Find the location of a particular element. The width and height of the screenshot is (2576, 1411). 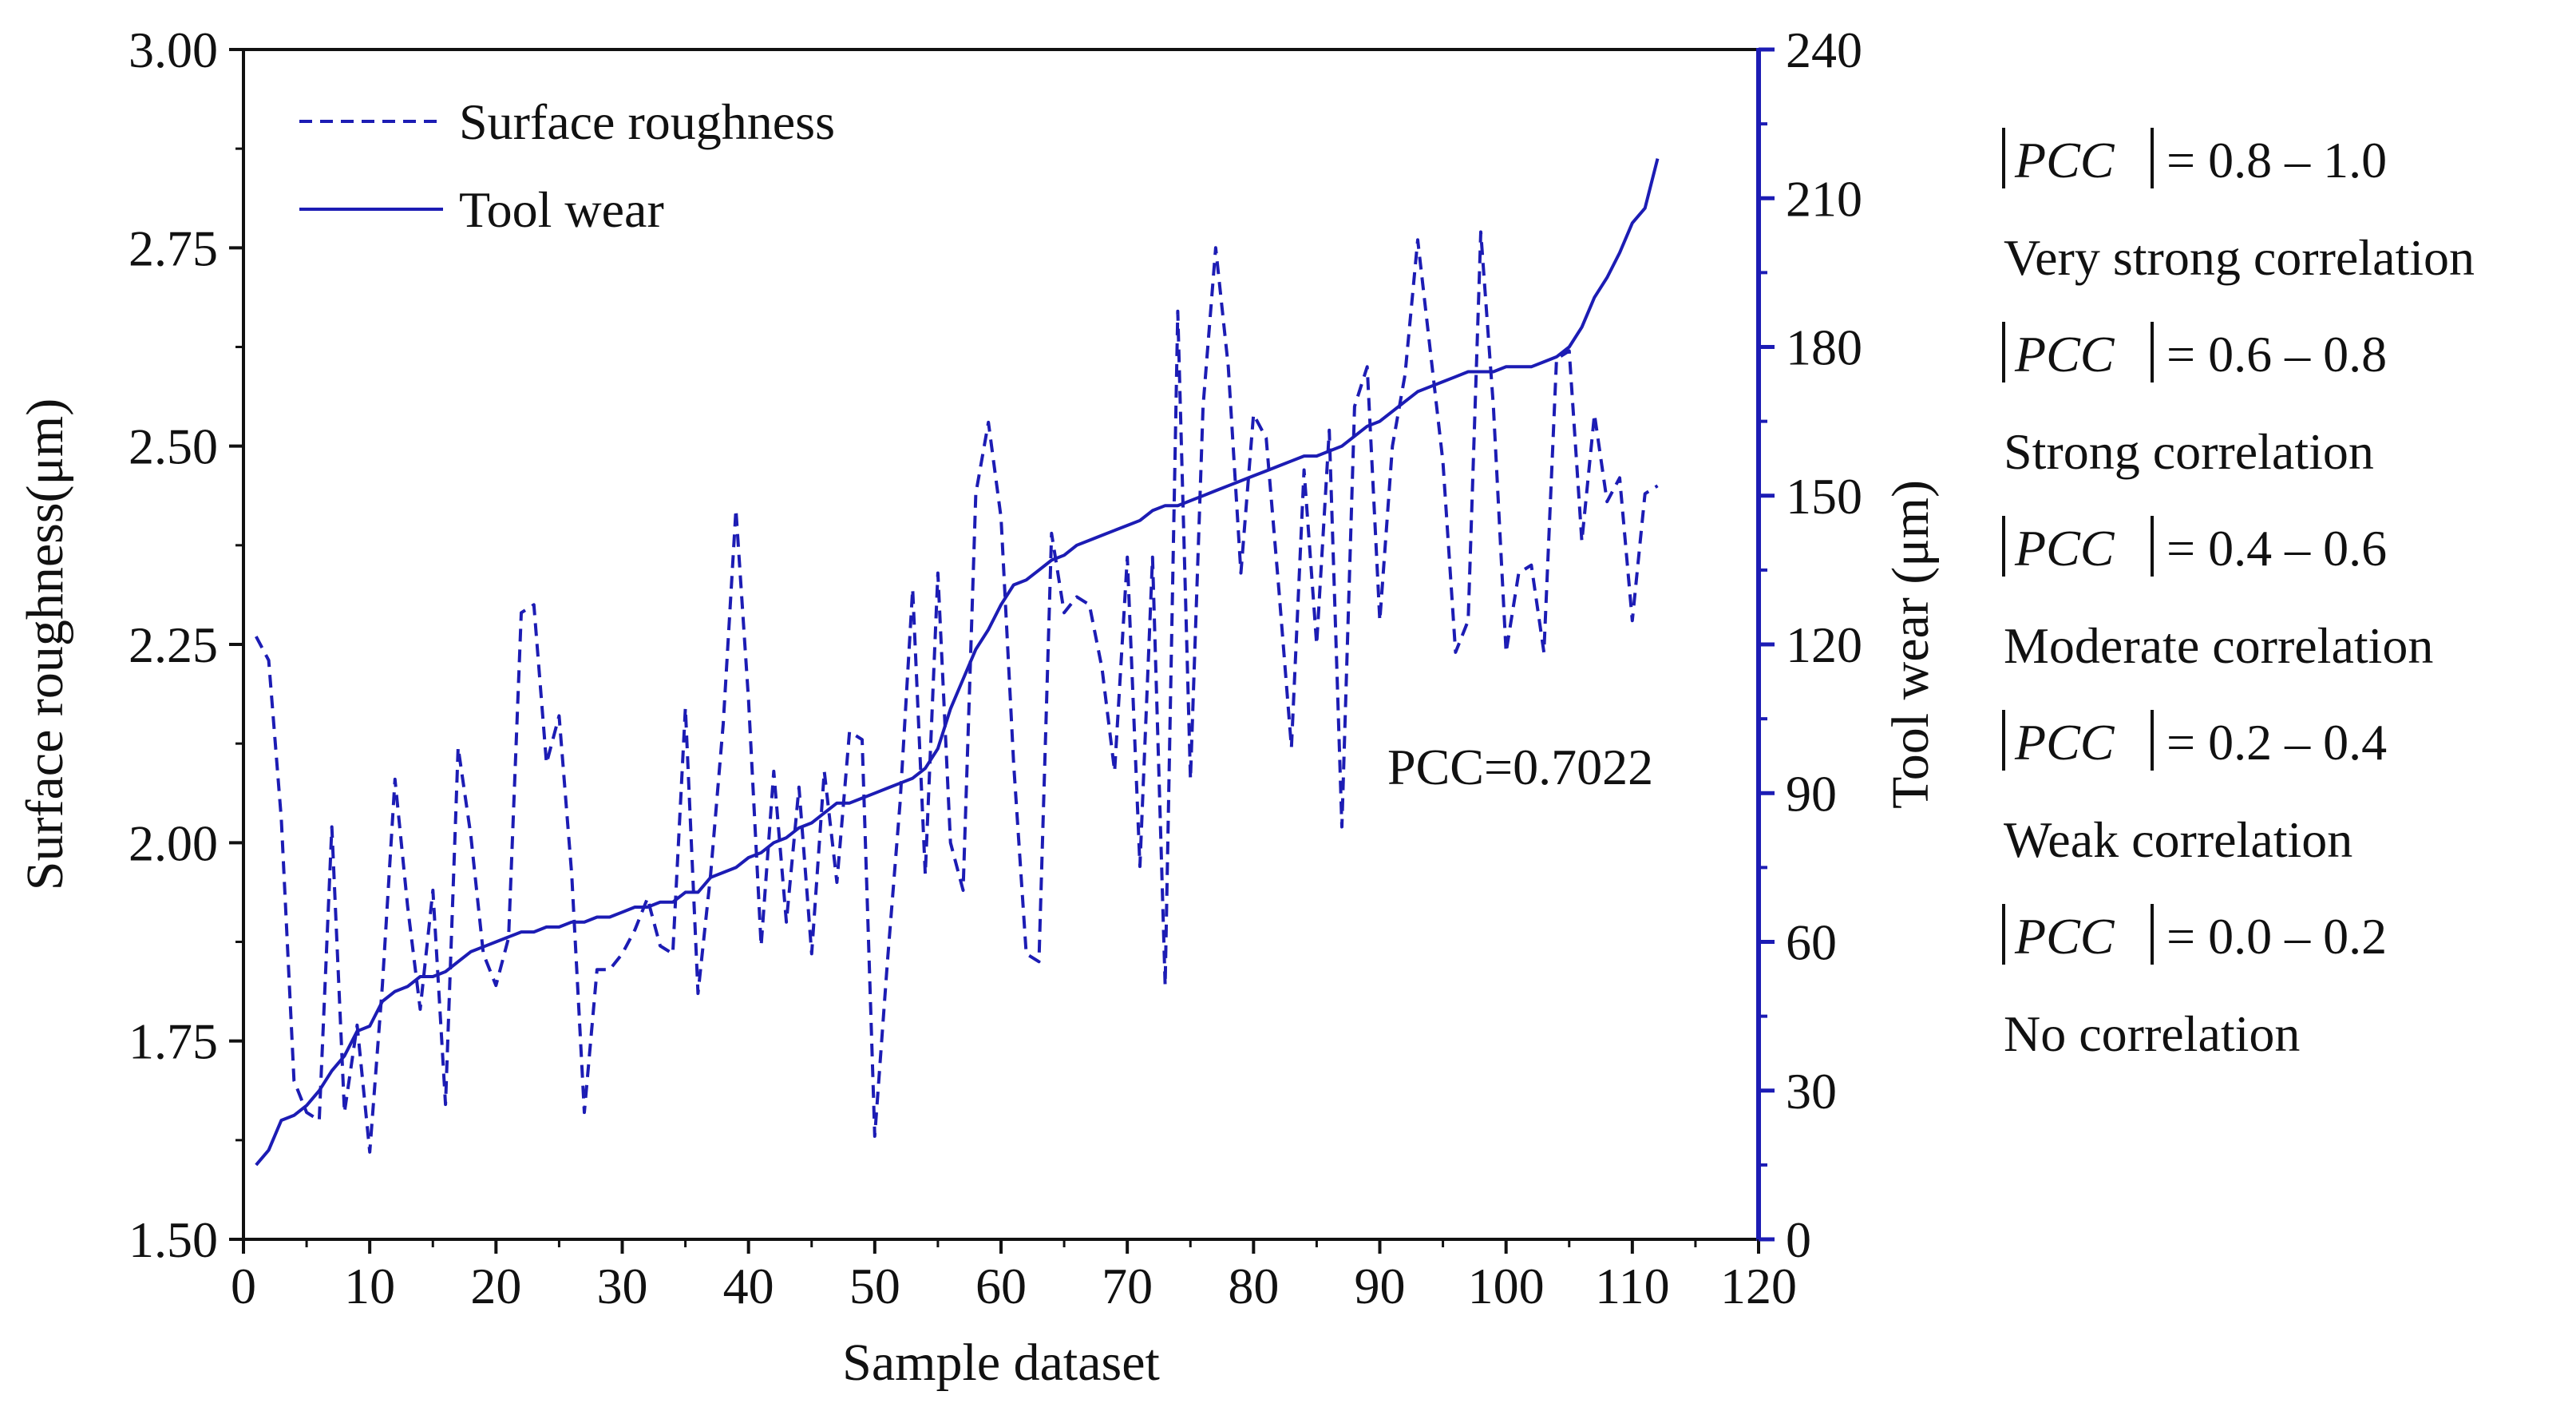

y-right-axis-title: Tool wear (μm) is located at coordinates (1911, 644).